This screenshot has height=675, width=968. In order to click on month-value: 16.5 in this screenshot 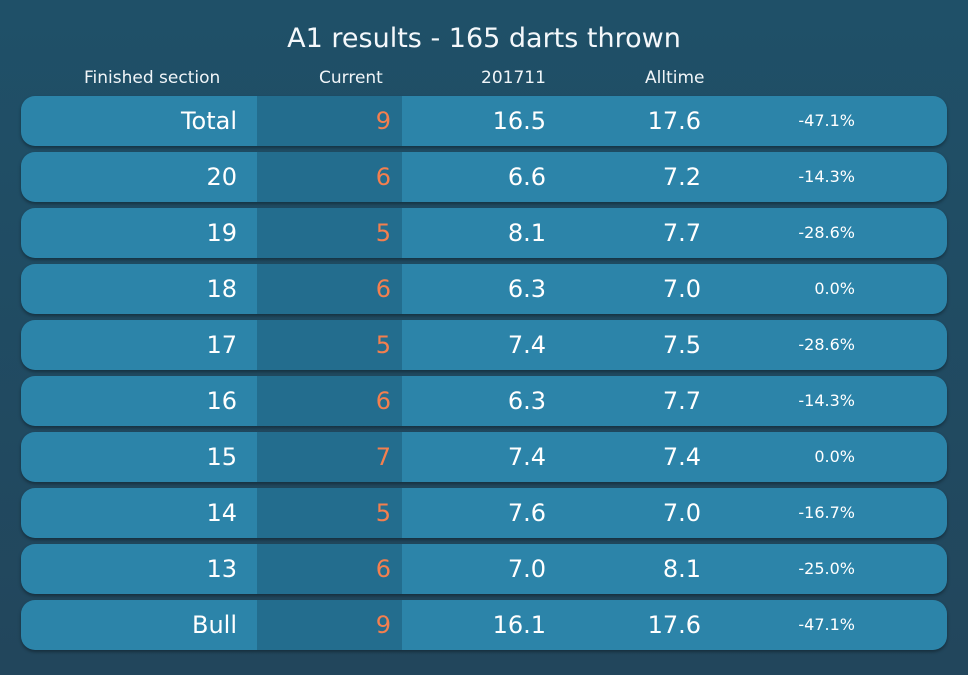, I will do `click(519, 121)`.